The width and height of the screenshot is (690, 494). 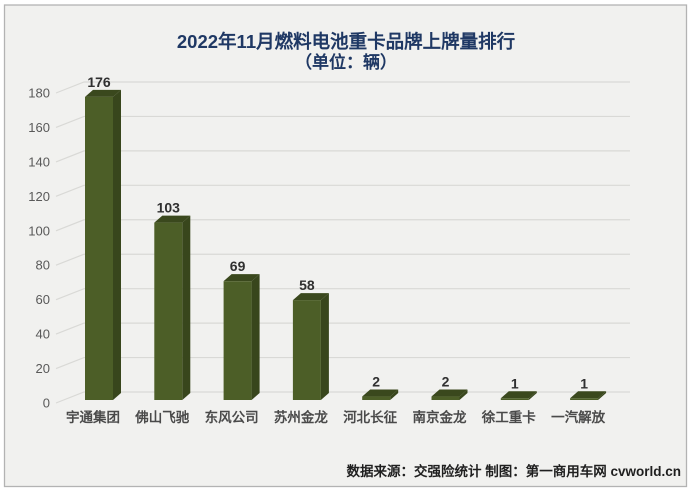 I want to click on bar-value-label: 58, so click(x=307, y=285).